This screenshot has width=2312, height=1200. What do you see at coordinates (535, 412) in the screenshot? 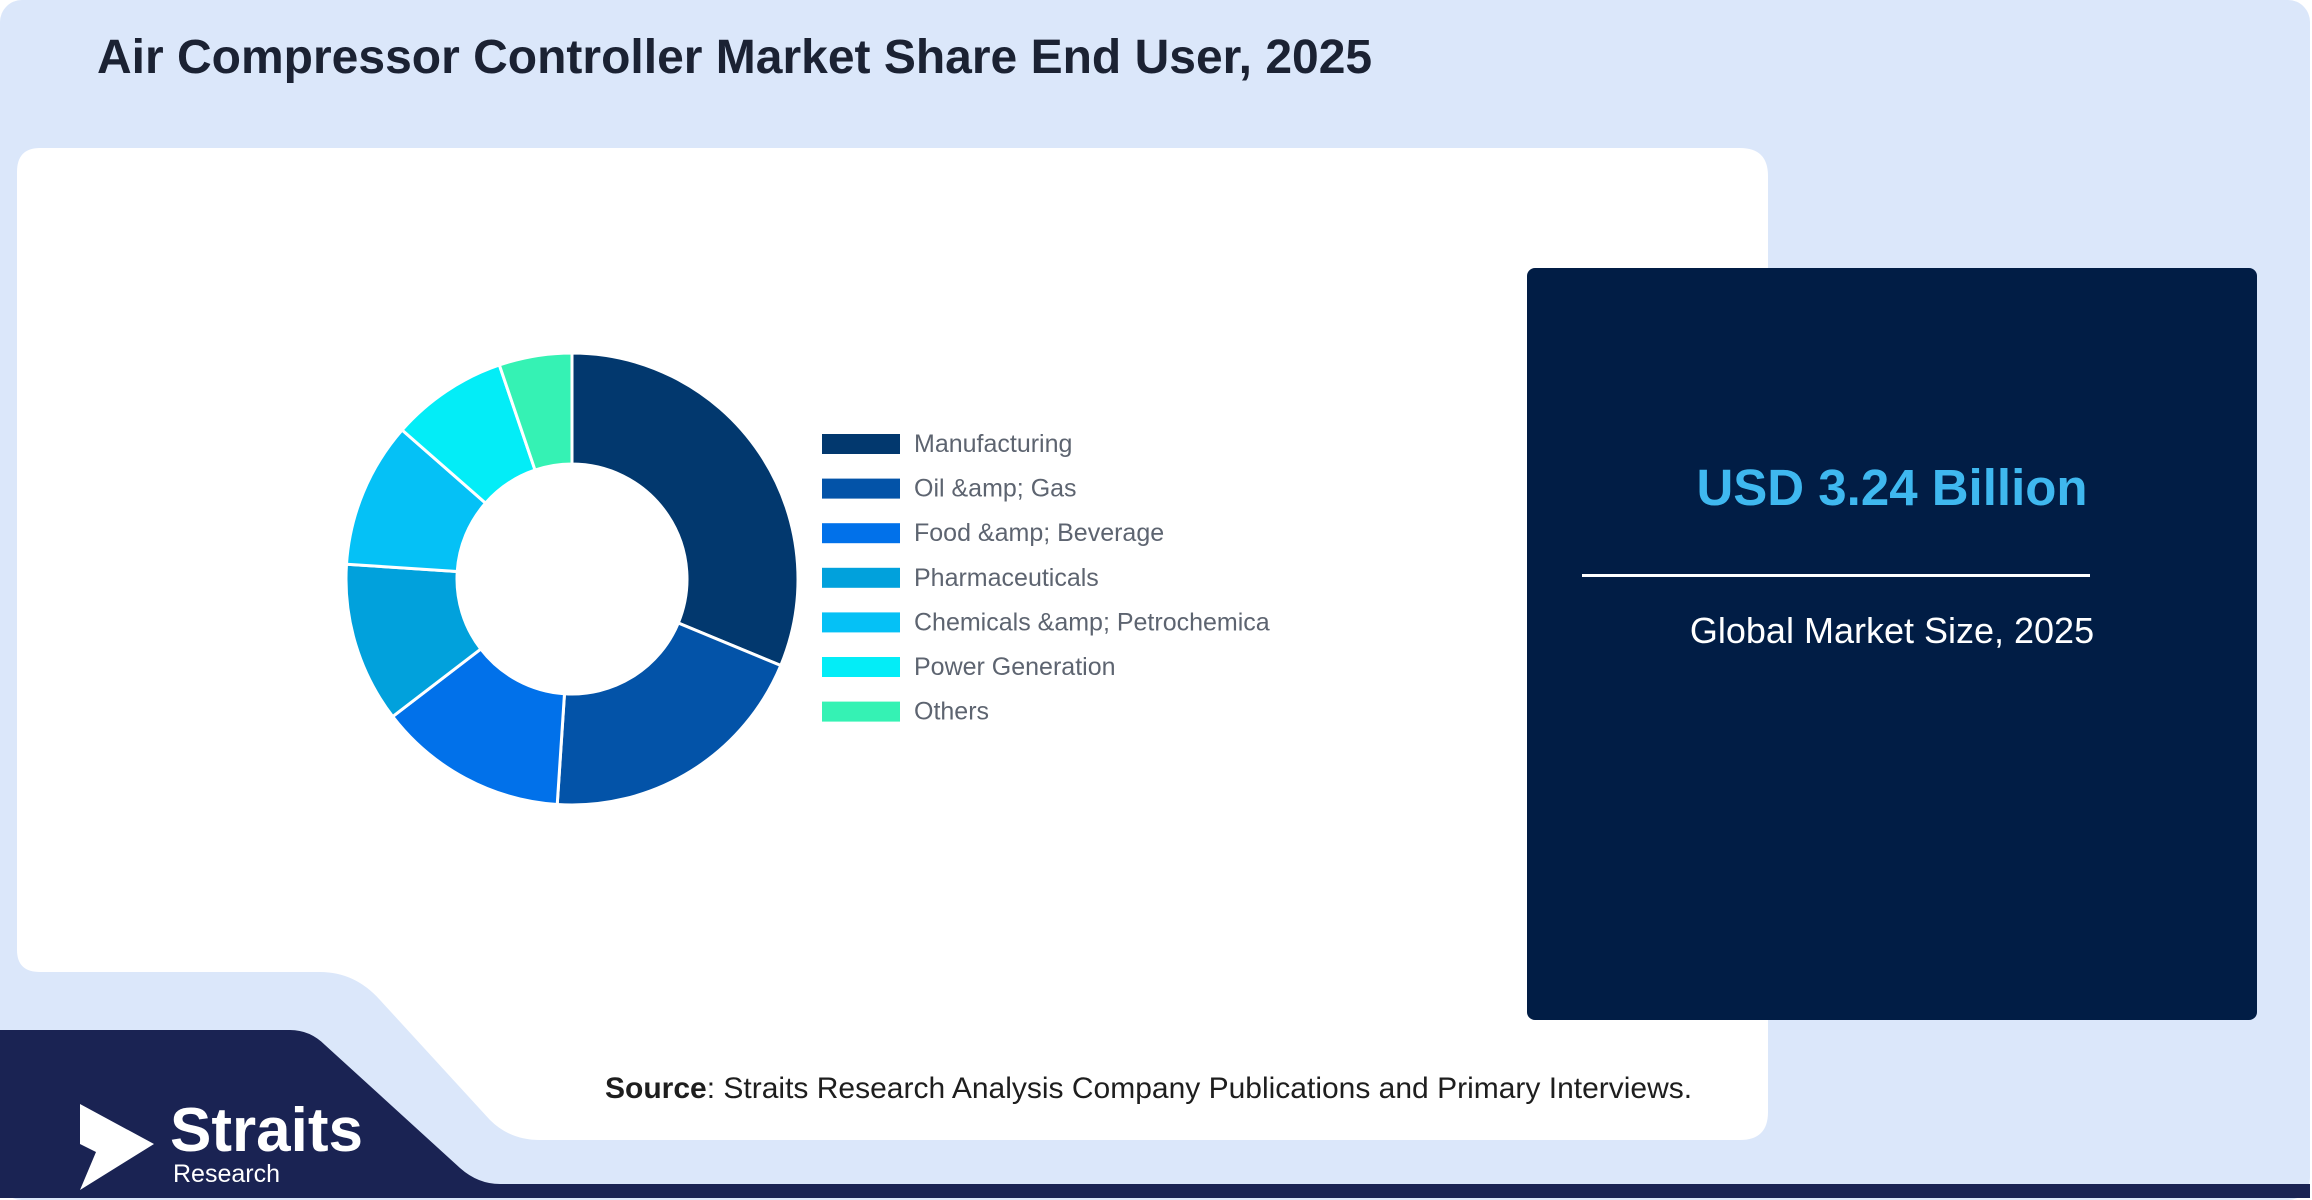
I see `donut-slice-others` at bounding box center [535, 412].